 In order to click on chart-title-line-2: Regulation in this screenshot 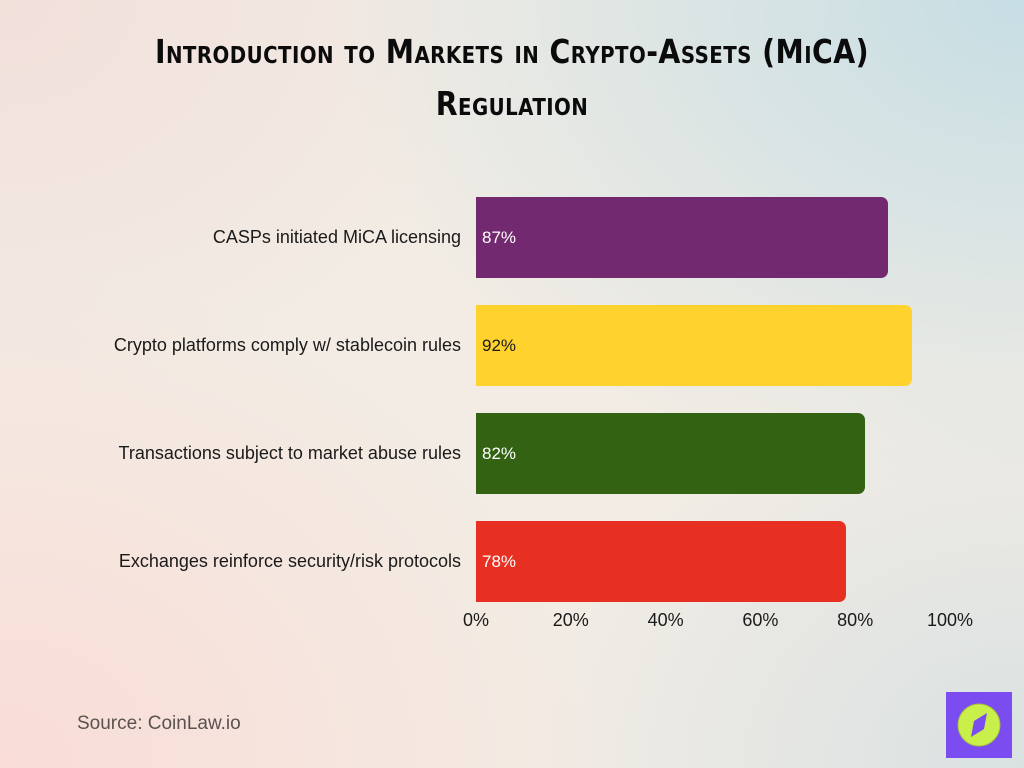, I will do `click(512, 103)`.